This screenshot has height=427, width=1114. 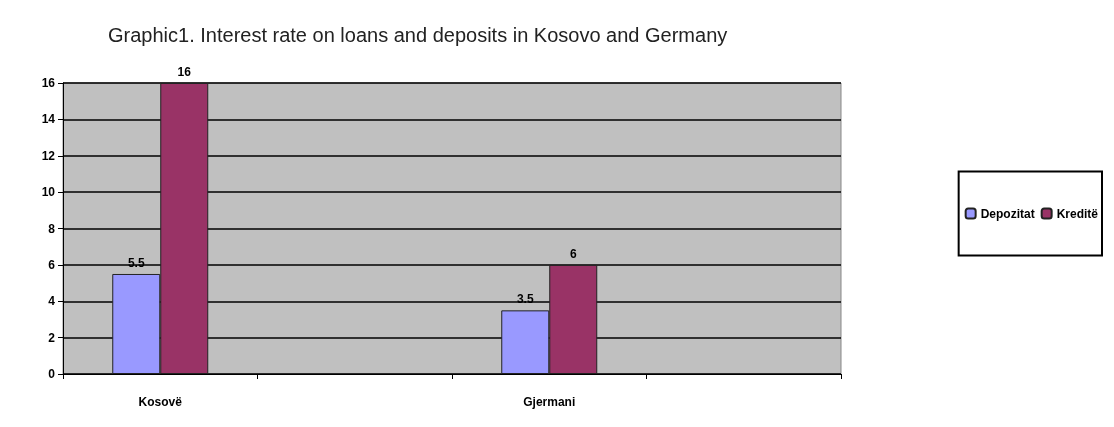 I want to click on x-tick-label: Gjermani, so click(x=549, y=402).